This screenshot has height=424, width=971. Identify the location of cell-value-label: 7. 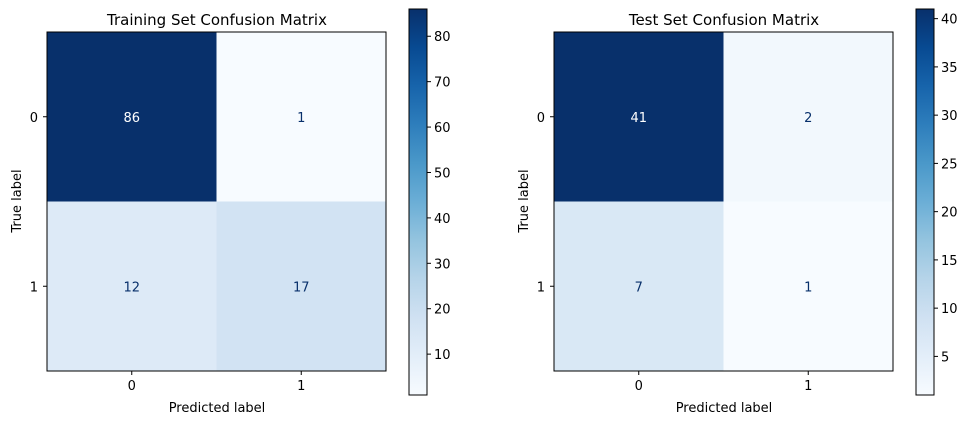
(639, 287).